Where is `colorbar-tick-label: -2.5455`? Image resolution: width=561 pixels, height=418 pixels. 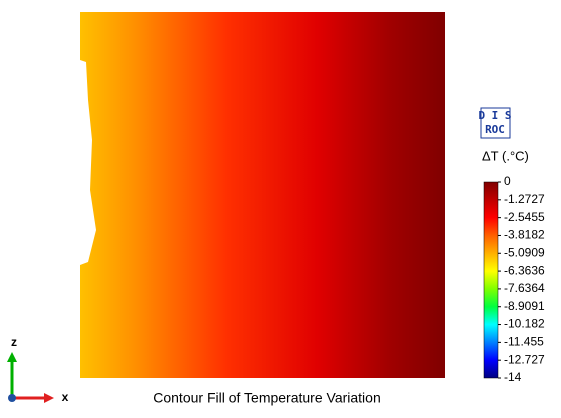 colorbar-tick-label: -2.5455 is located at coordinates (524, 217).